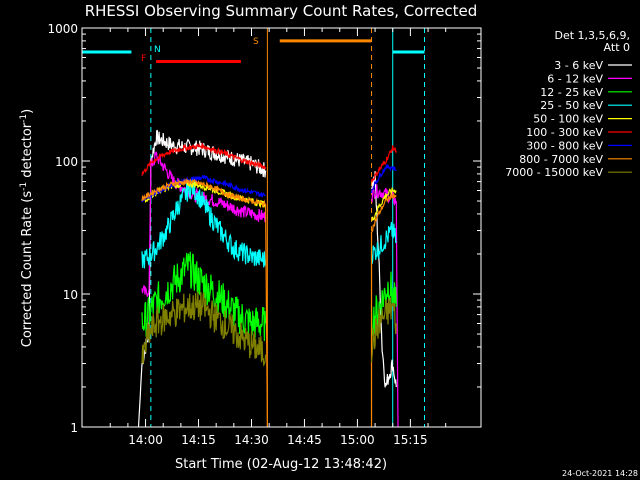 This screenshot has height=480, width=640. What do you see at coordinates (561, 159) in the screenshot?
I see `legend-entry-label: 800 - 7000 keV` at bounding box center [561, 159].